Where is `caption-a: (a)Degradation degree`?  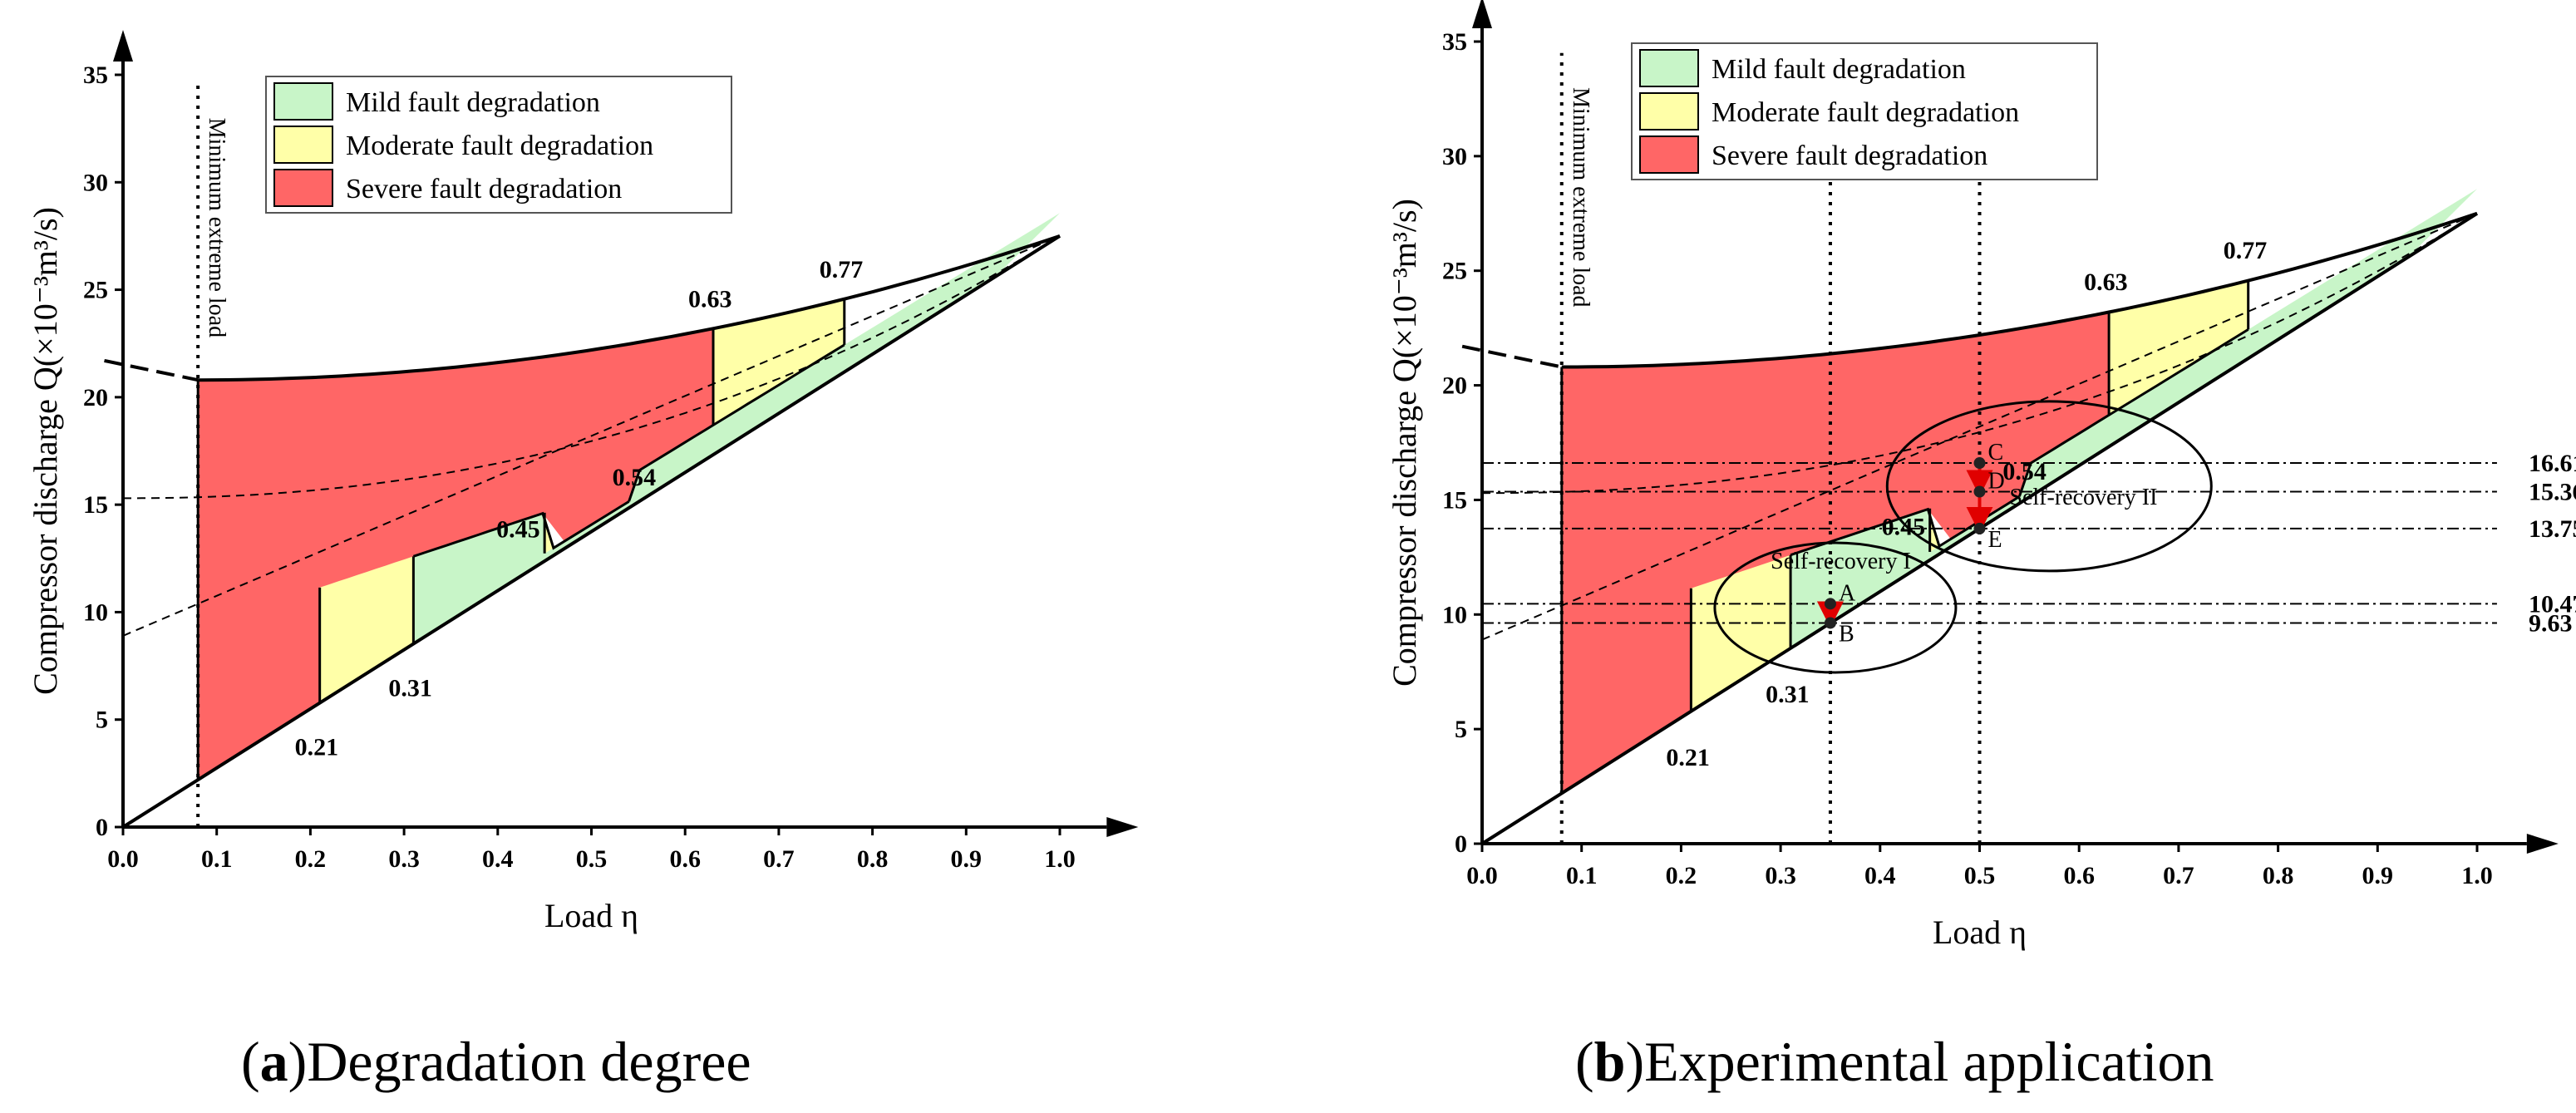 caption-a: (a)Degradation degree is located at coordinates (496, 1061).